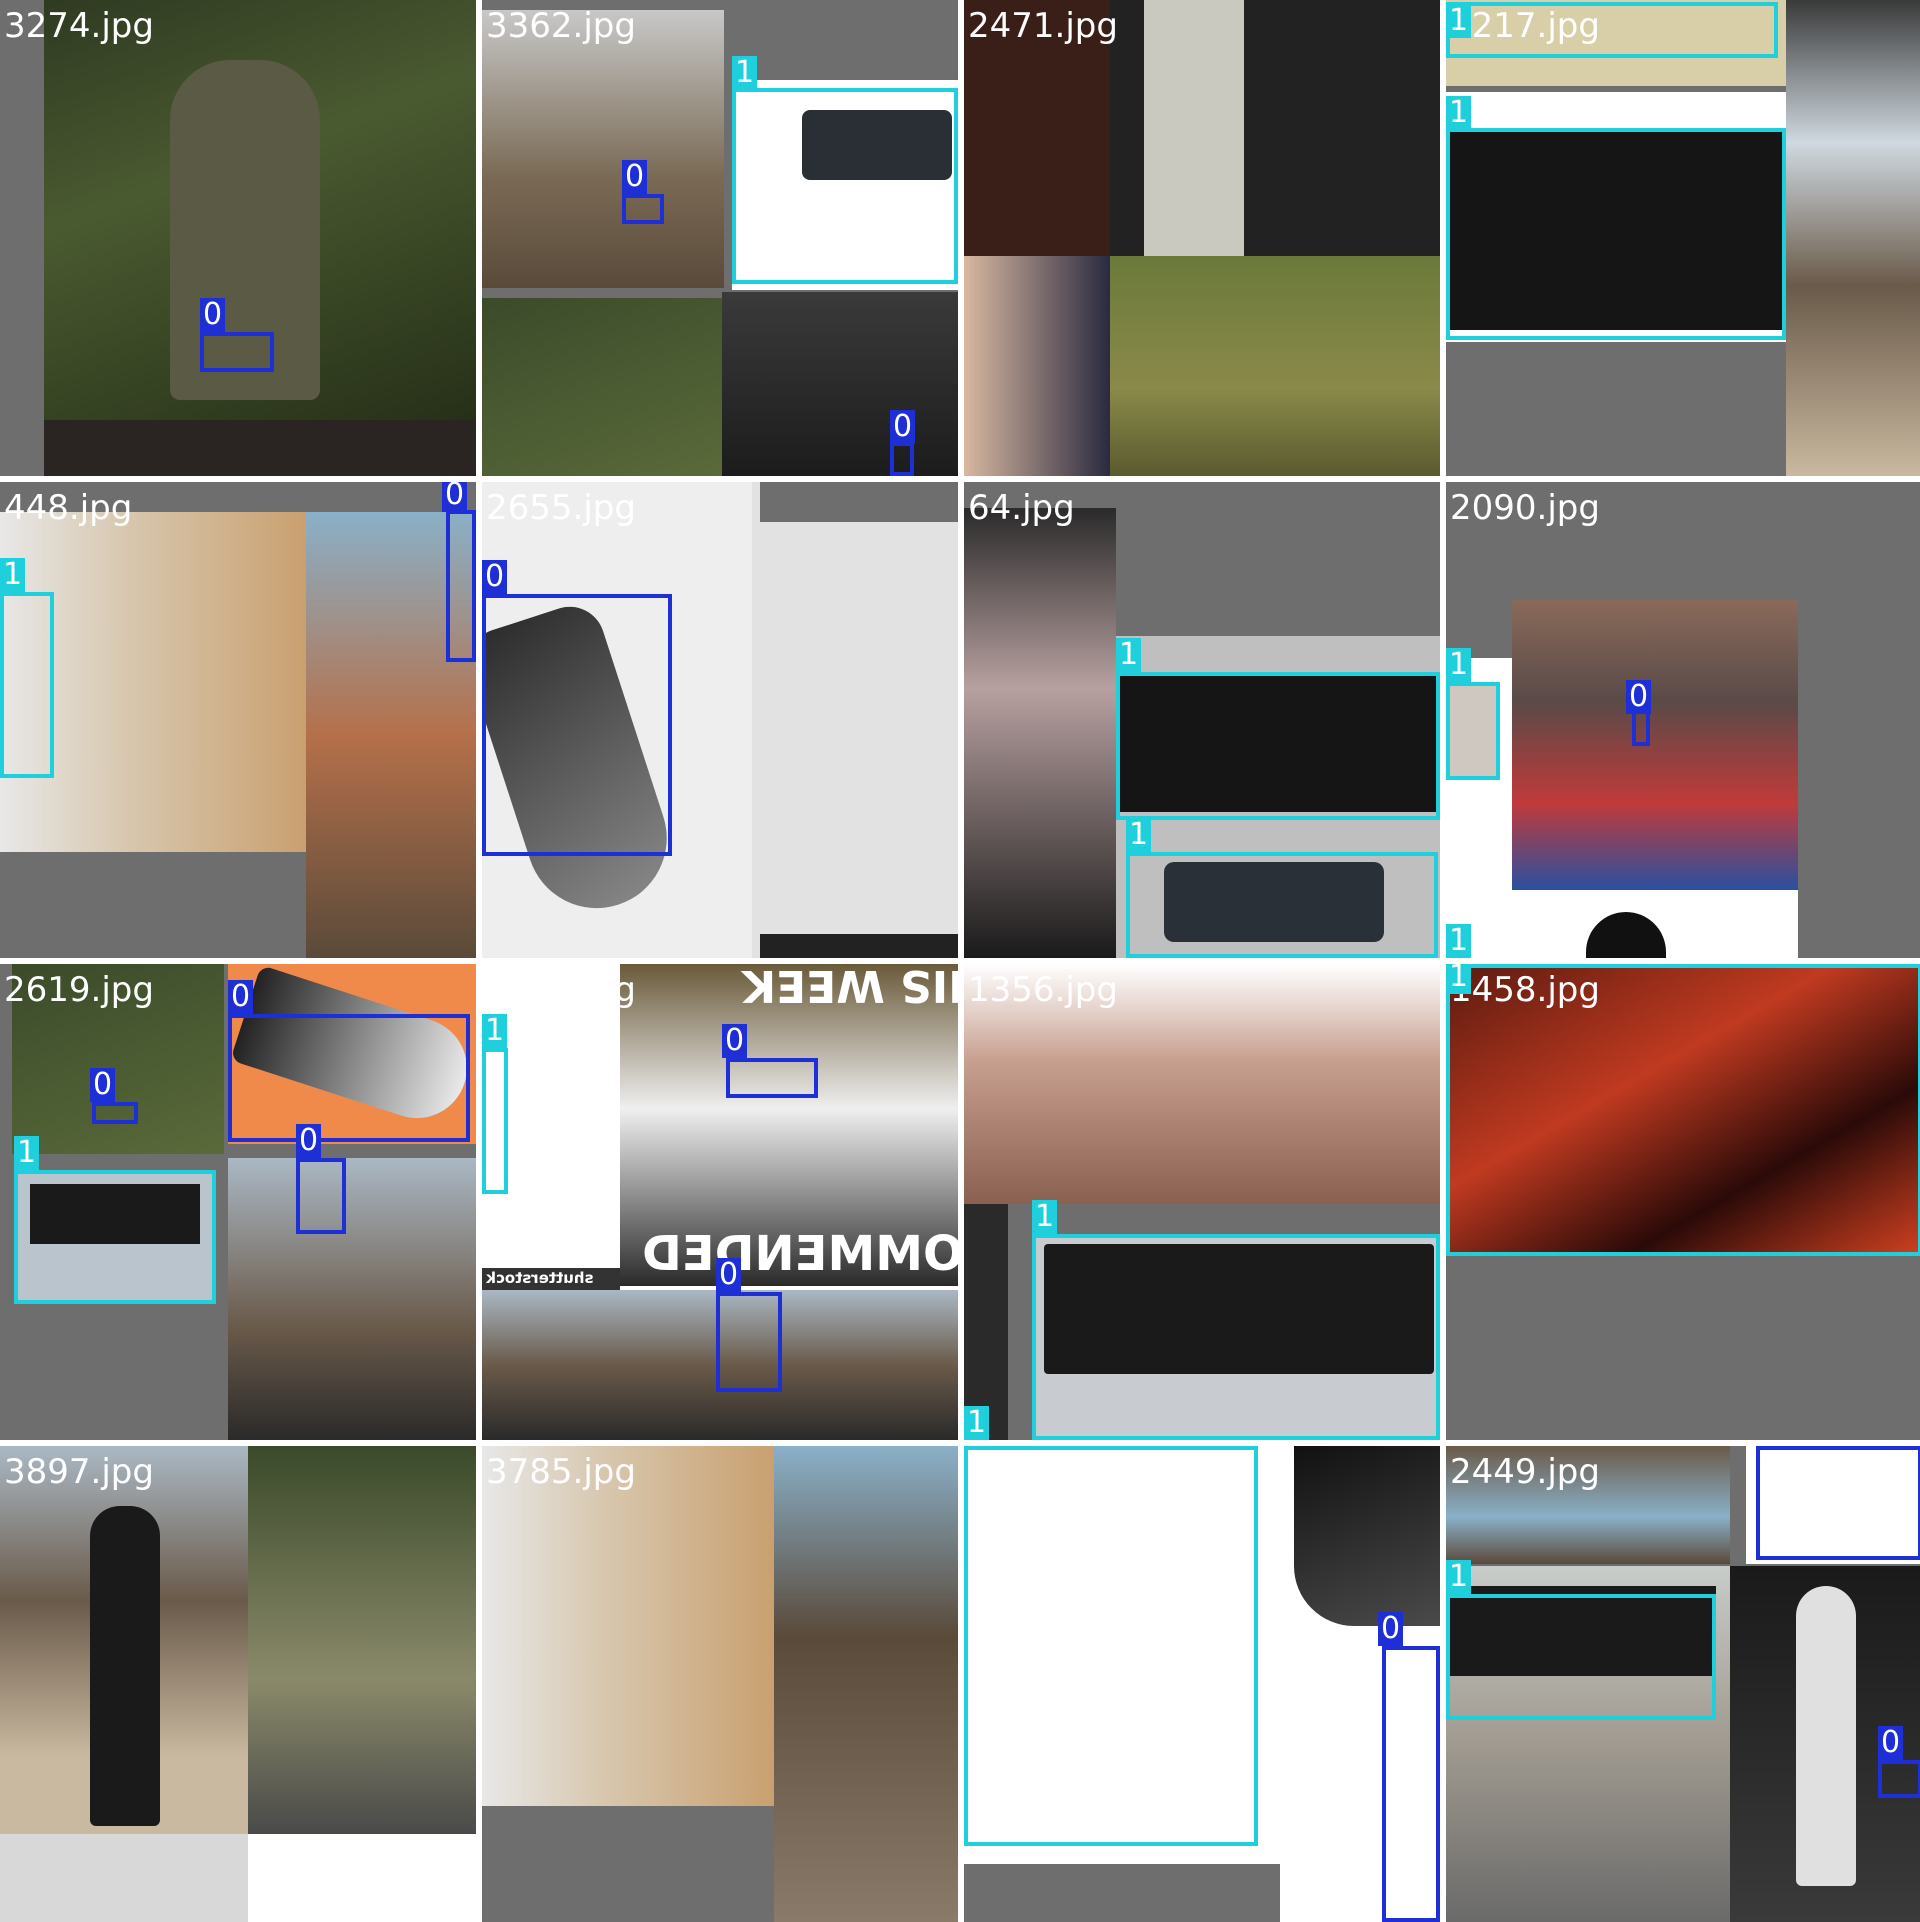  I want to click on tile-9: 2619.jpg 0 0 1 0, so click(238, 1202).